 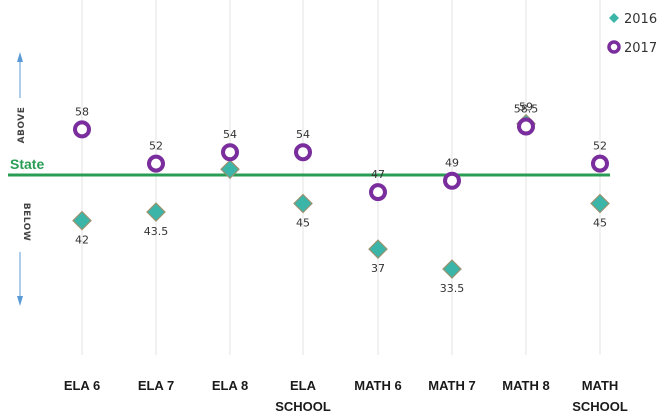 I want to click on legend-label-2017: 2017, so click(x=640, y=48).